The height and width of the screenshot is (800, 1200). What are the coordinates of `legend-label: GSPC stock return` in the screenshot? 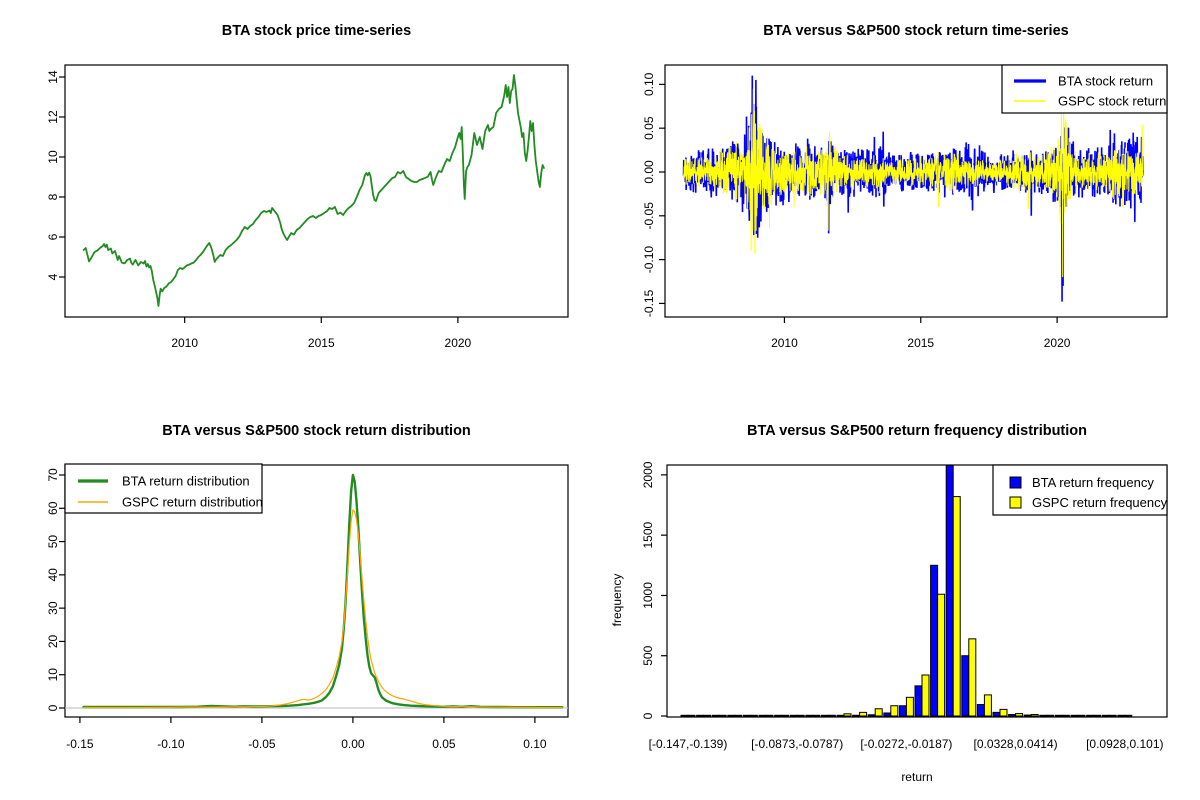 It's located at (1112, 101).